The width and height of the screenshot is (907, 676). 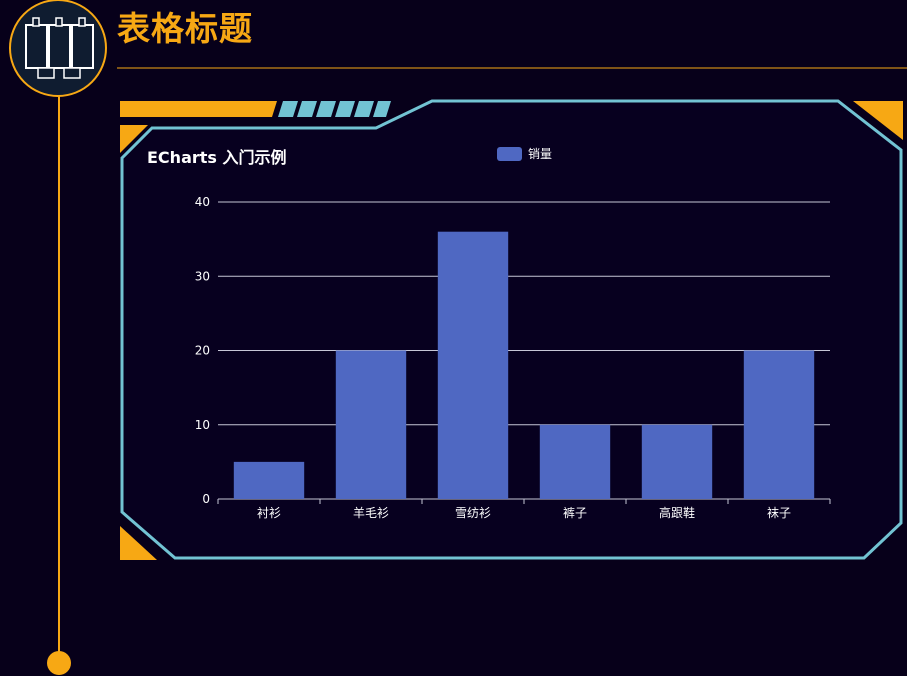 I want to click on x-tick-label: 高跟鞋, so click(x=677, y=512).